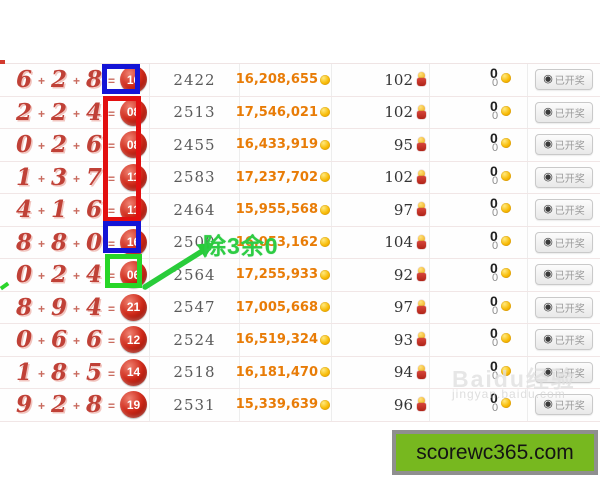 This screenshot has height=480, width=600. What do you see at coordinates (300, 307) in the screenshot?
I see `table-row: 8 + 9 + 4 = 21 2547 17,005,668 97 0` at bounding box center [300, 307].